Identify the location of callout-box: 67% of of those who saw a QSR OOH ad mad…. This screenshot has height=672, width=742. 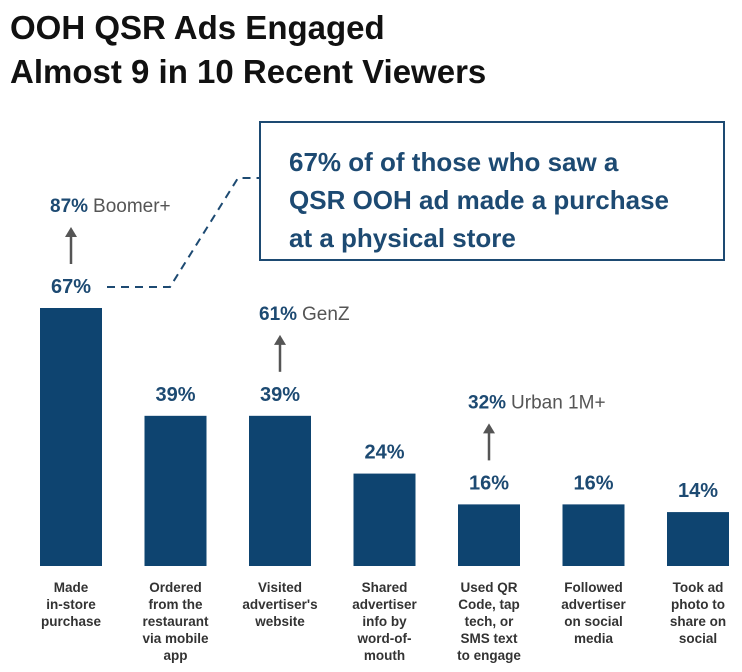
(492, 191).